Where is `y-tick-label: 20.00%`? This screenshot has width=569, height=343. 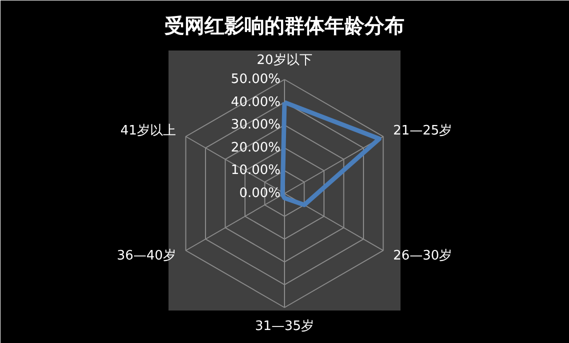 y-tick-label: 20.00% is located at coordinates (255, 148).